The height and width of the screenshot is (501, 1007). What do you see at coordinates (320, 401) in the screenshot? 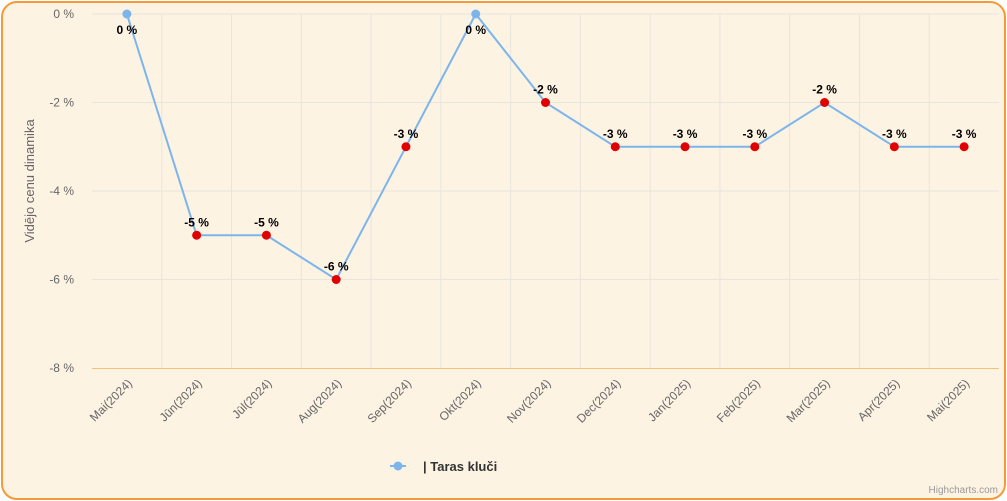
I see `x-tick-label: Aug(2024)` at bounding box center [320, 401].